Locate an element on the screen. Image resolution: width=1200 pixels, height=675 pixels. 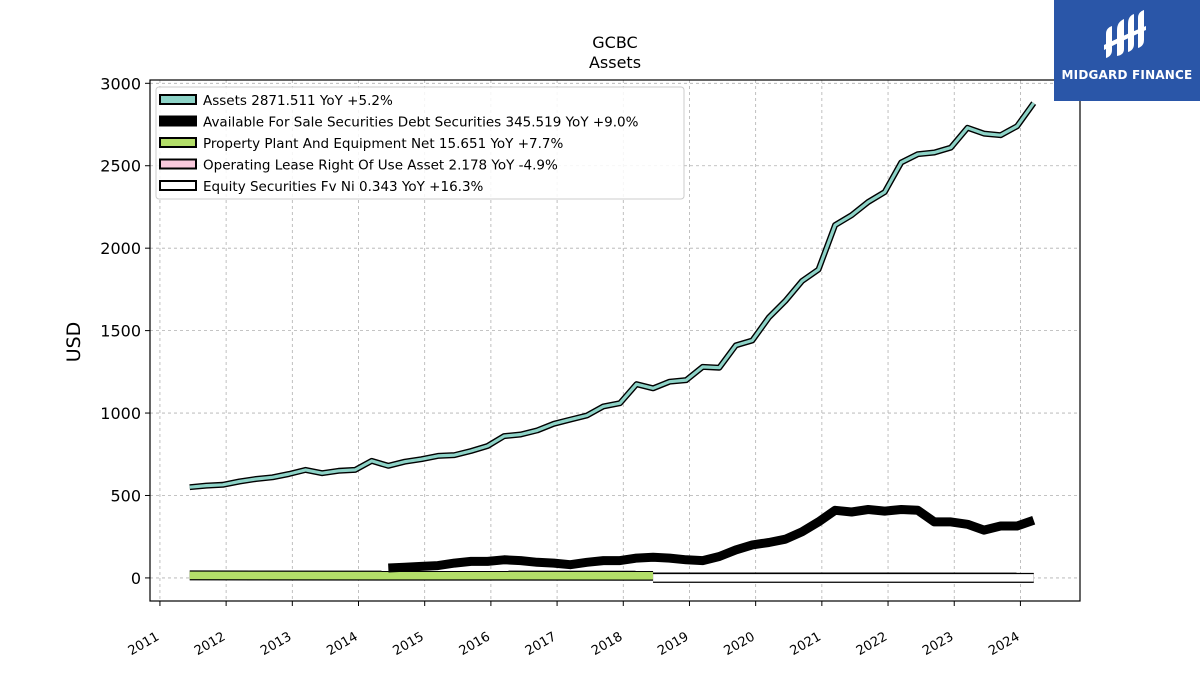
x-tick-label: 2018 is located at coordinates (607, 644).